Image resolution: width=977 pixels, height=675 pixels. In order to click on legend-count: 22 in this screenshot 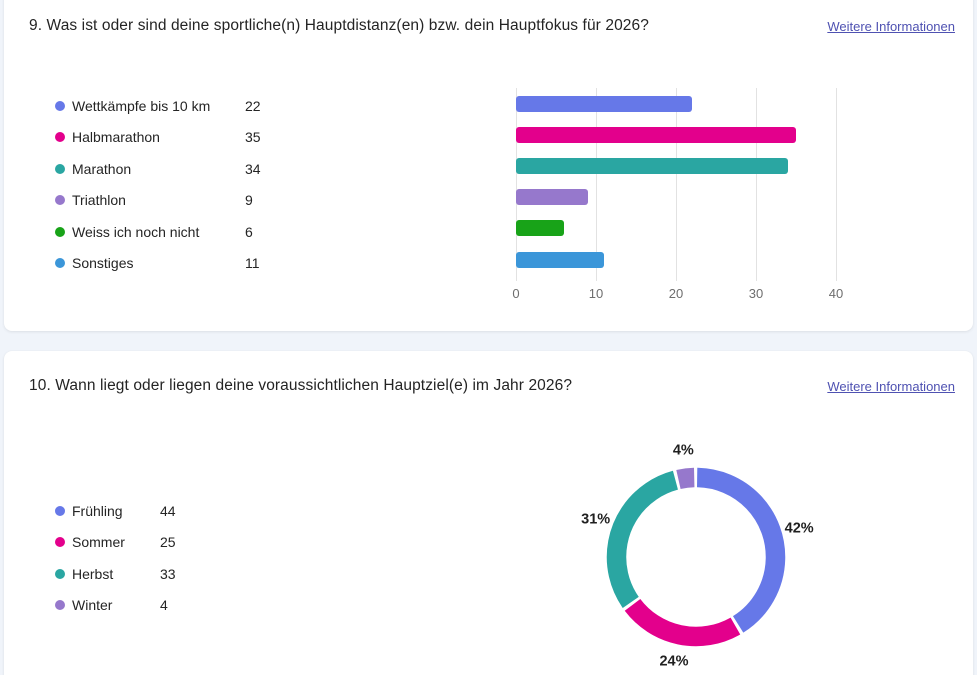, I will do `click(253, 105)`.